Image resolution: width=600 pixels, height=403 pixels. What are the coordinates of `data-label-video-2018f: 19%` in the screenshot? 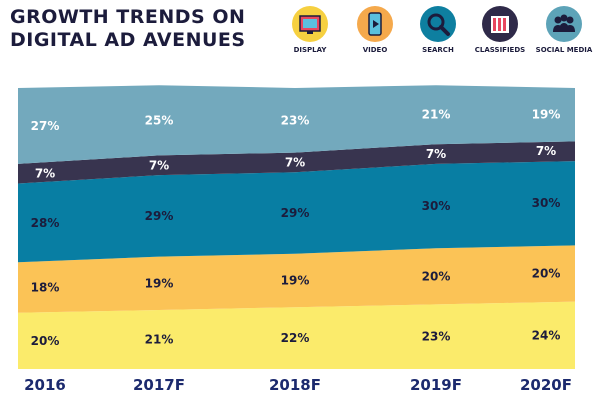 It's located at (295, 281).